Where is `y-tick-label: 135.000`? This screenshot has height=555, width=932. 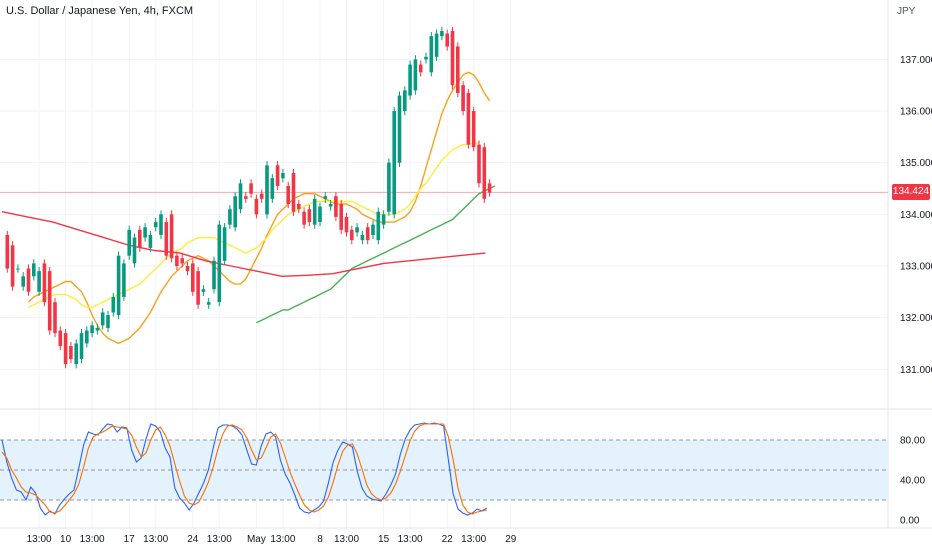 y-tick-label: 135.000 is located at coordinates (916, 163).